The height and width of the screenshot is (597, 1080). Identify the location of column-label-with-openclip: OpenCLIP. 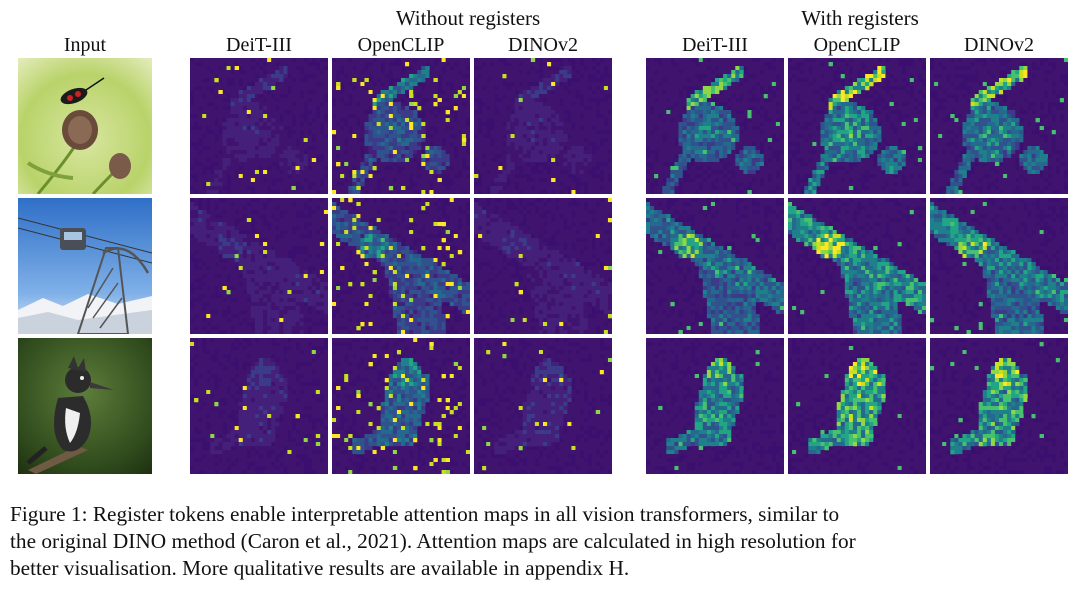
(857, 45).